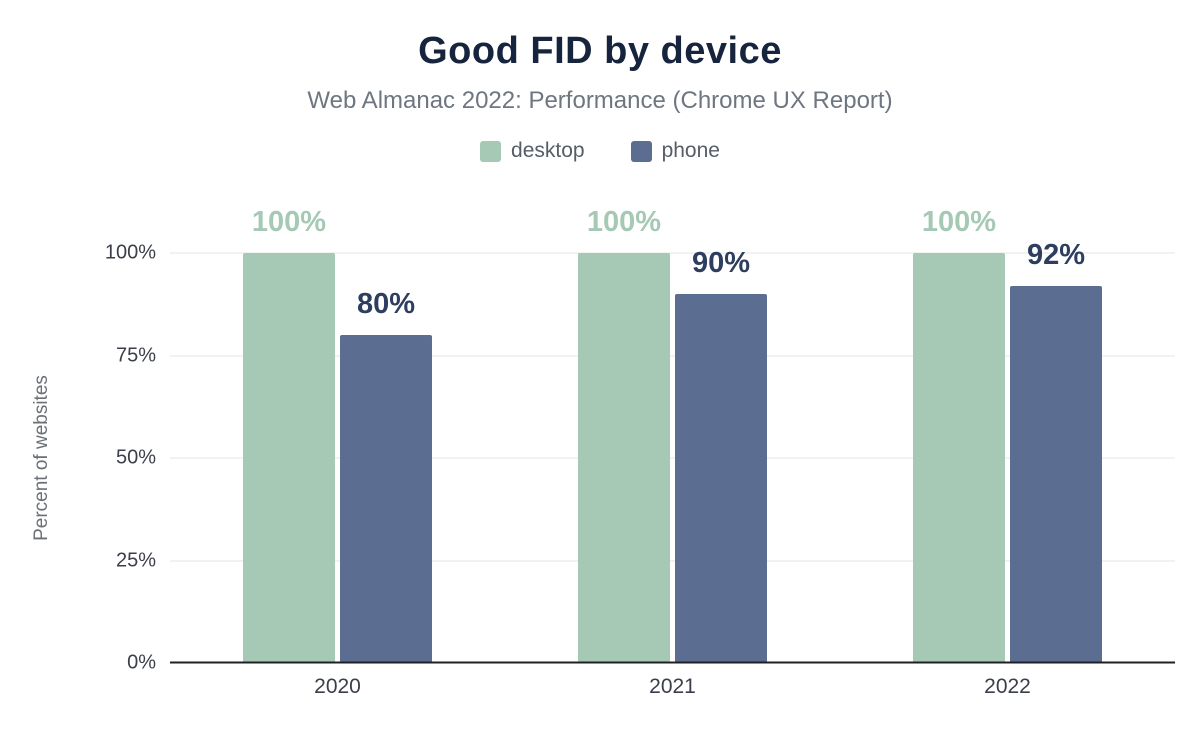 This screenshot has width=1200, height=742. Describe the element at coordinates (721, 455) in the screenshot. I see `bar-phone-2021: 90%` at that location.